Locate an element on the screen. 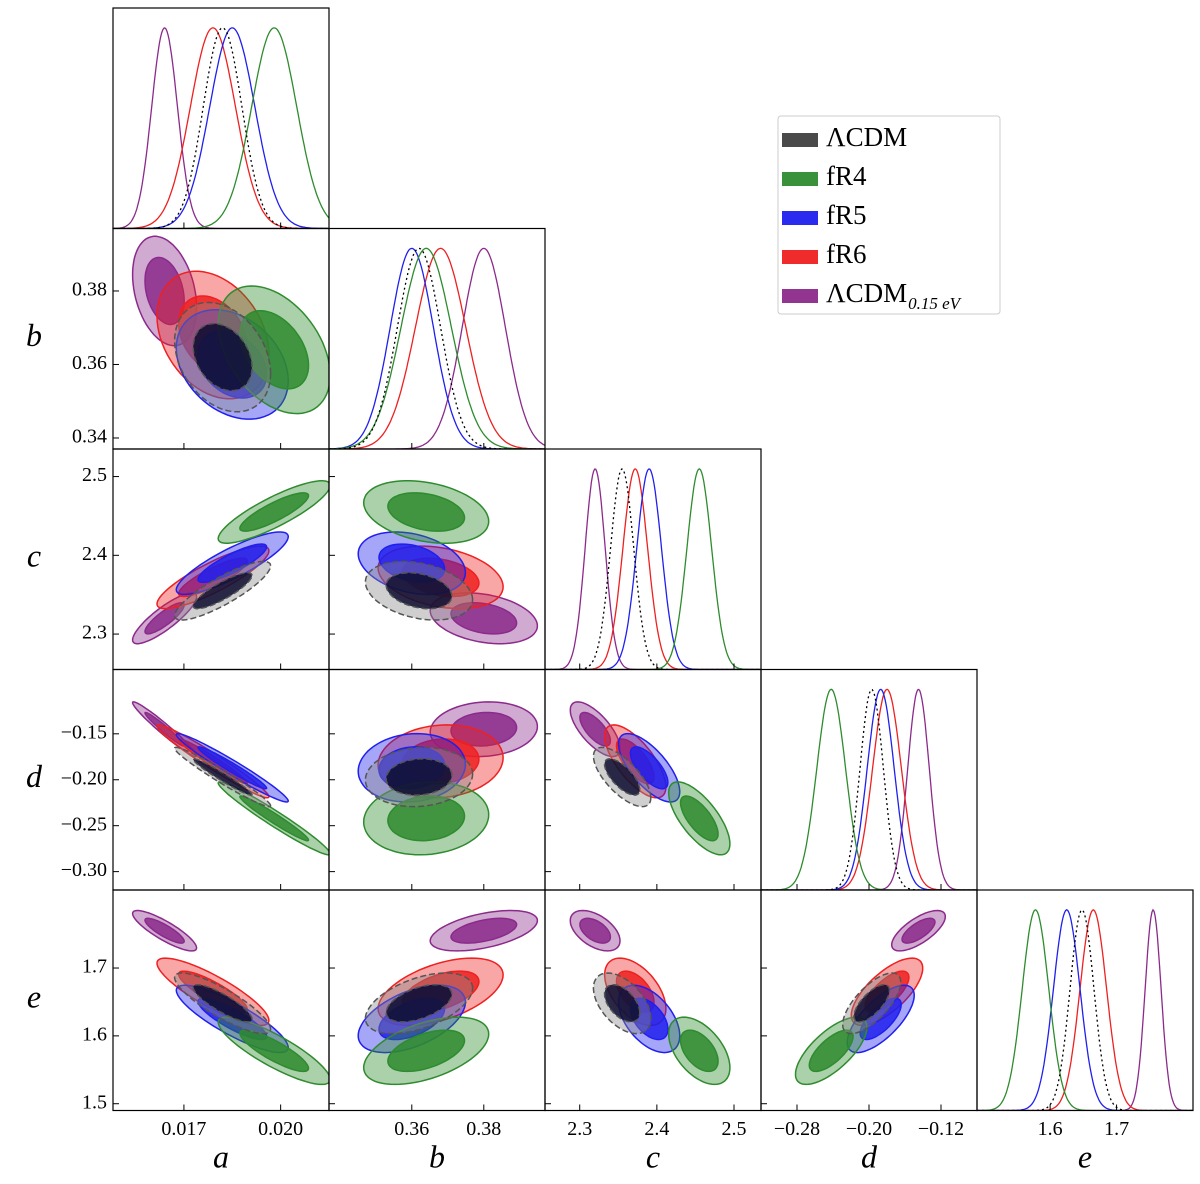 This screenshot has height=1184, width=1200. x-axis-label: e is located at coordinates (1085, 1156).